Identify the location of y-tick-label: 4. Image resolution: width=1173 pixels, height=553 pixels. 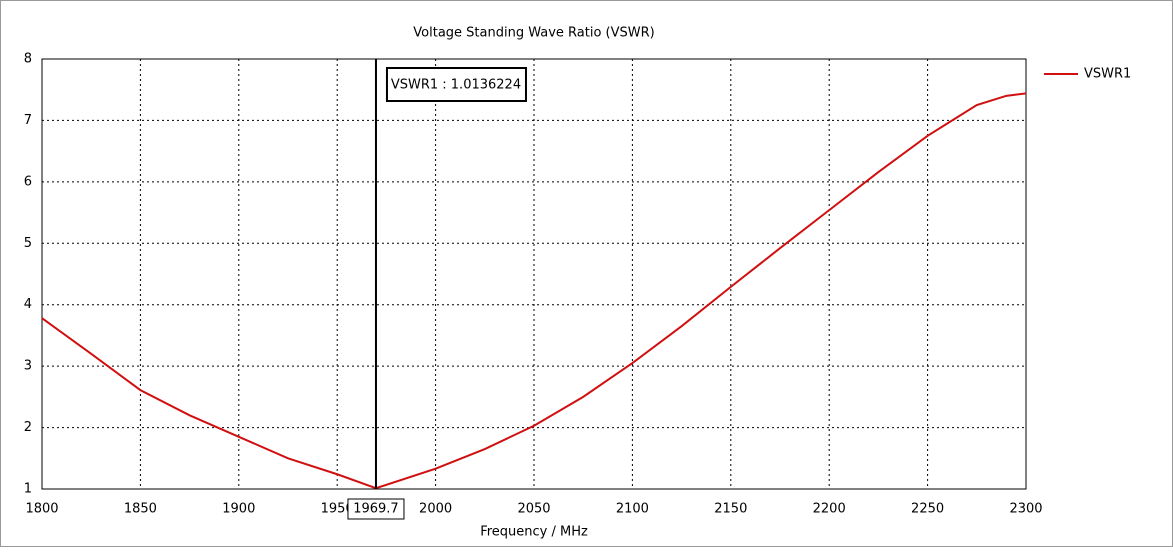
(28, 304).